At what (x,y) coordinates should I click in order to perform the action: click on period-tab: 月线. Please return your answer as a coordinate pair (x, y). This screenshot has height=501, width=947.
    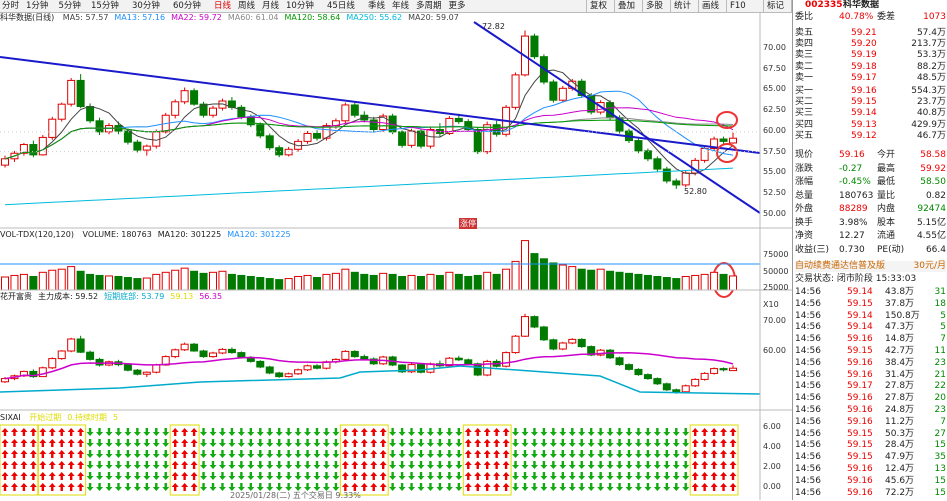
    Looking at the image, I should click on (271, 6).